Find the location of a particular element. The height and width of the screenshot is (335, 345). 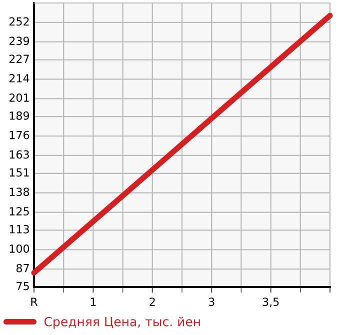

x-tick-label: 1 is located at coordinates (93, 302).